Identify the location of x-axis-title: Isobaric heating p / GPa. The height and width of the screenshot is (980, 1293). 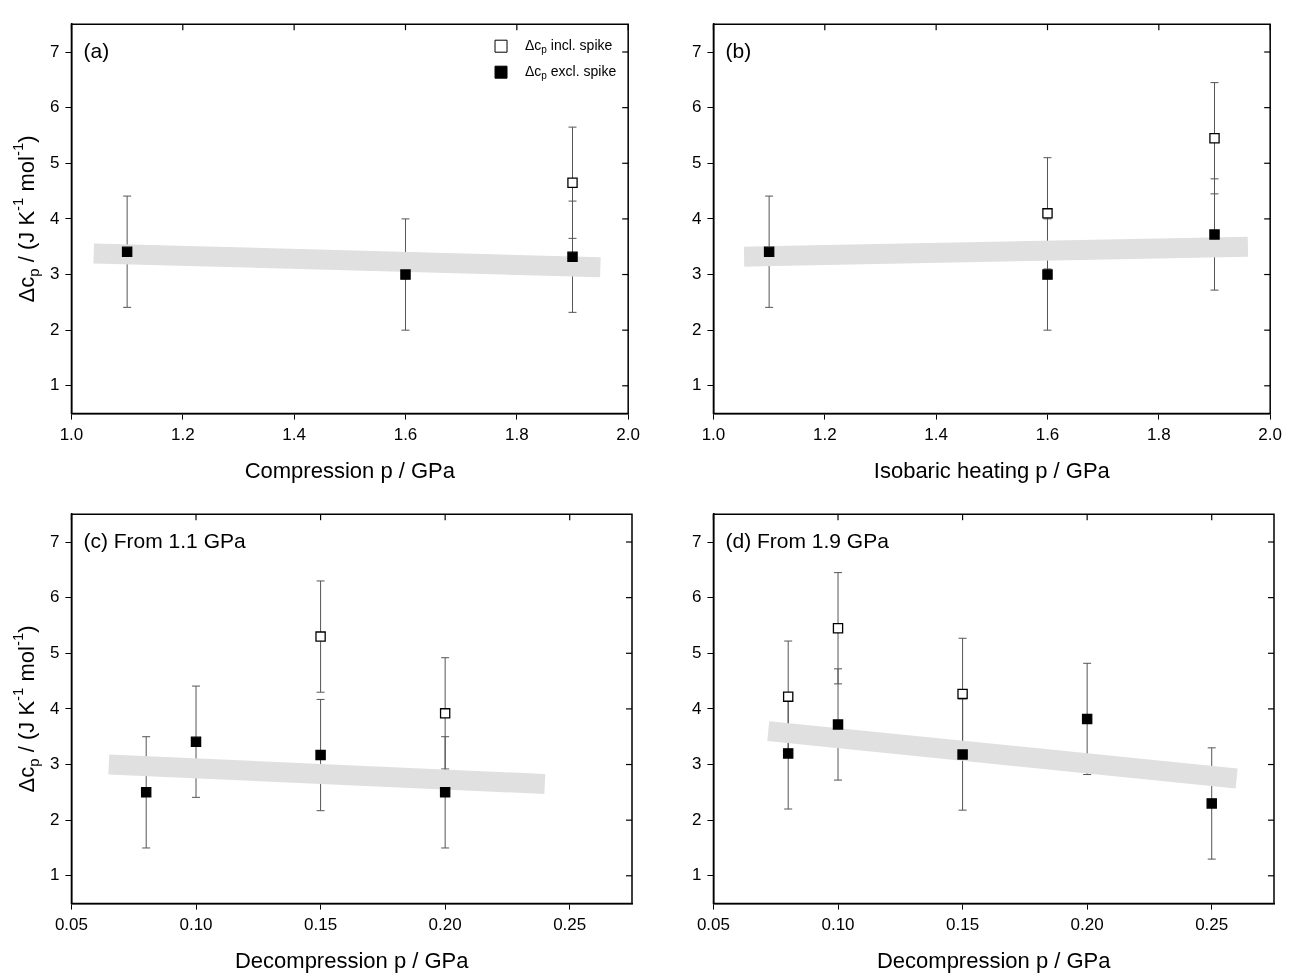
(992, 471).